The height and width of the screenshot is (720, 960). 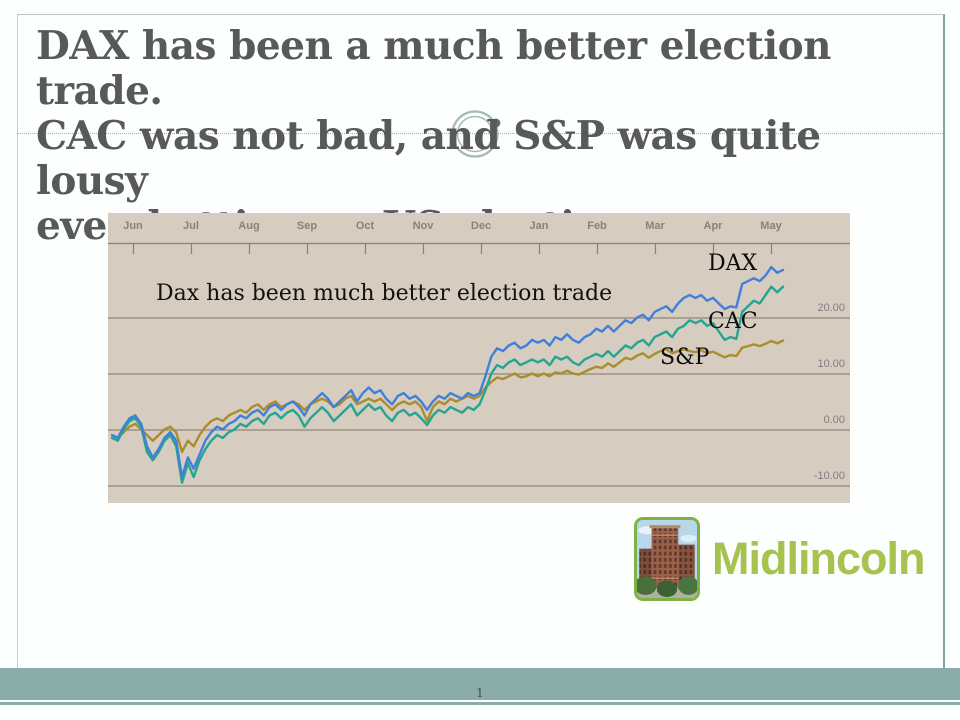 I want to click on x-tick-label-jan: Jan, so click(x=539, y=226).